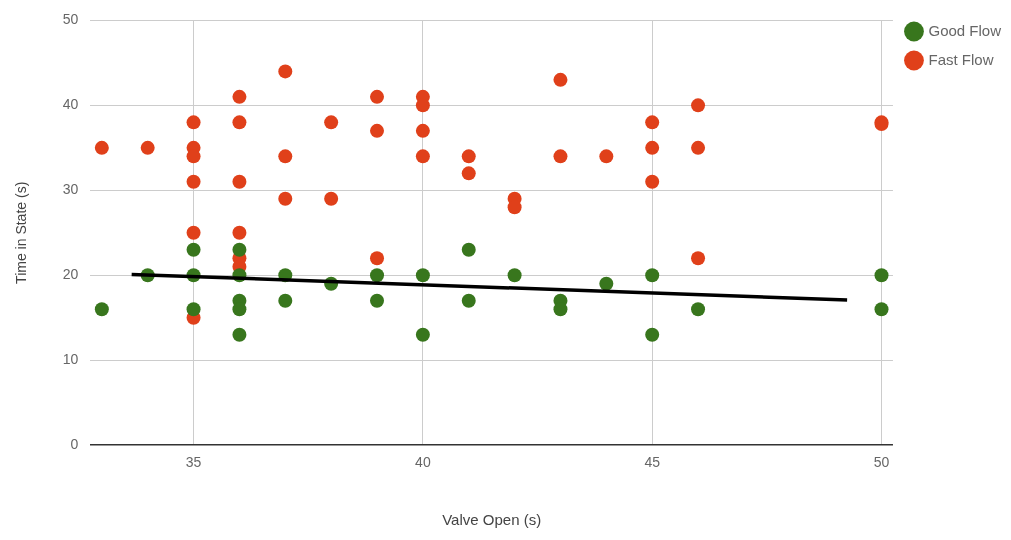 The height and width of the screenshot is (540, 1011). Describe the element at coordinates (193, 462) in the screenshot. I see `x-tick-label: 35` at that location.